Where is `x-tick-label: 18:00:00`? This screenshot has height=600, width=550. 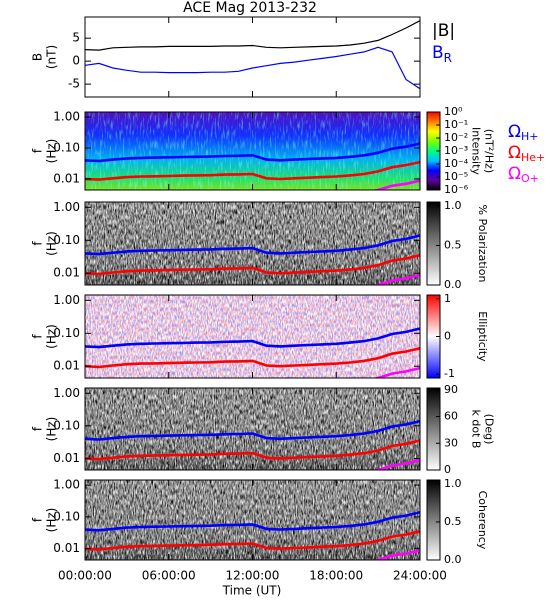
x-tick-label: 18:00:00 is located at coordinates (336, 576).